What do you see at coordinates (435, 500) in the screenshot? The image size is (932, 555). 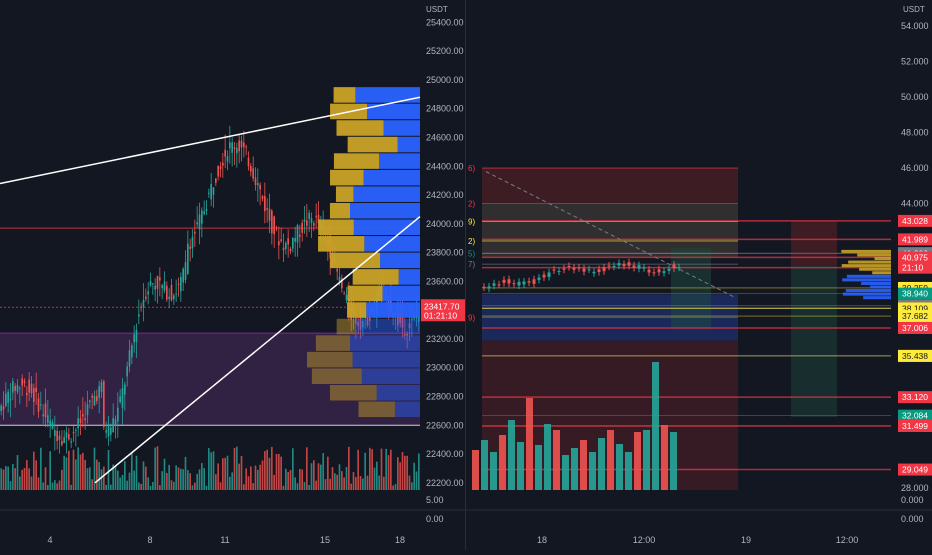 I see `indicator-tick: 5.00` at bounding box center [435, 500].